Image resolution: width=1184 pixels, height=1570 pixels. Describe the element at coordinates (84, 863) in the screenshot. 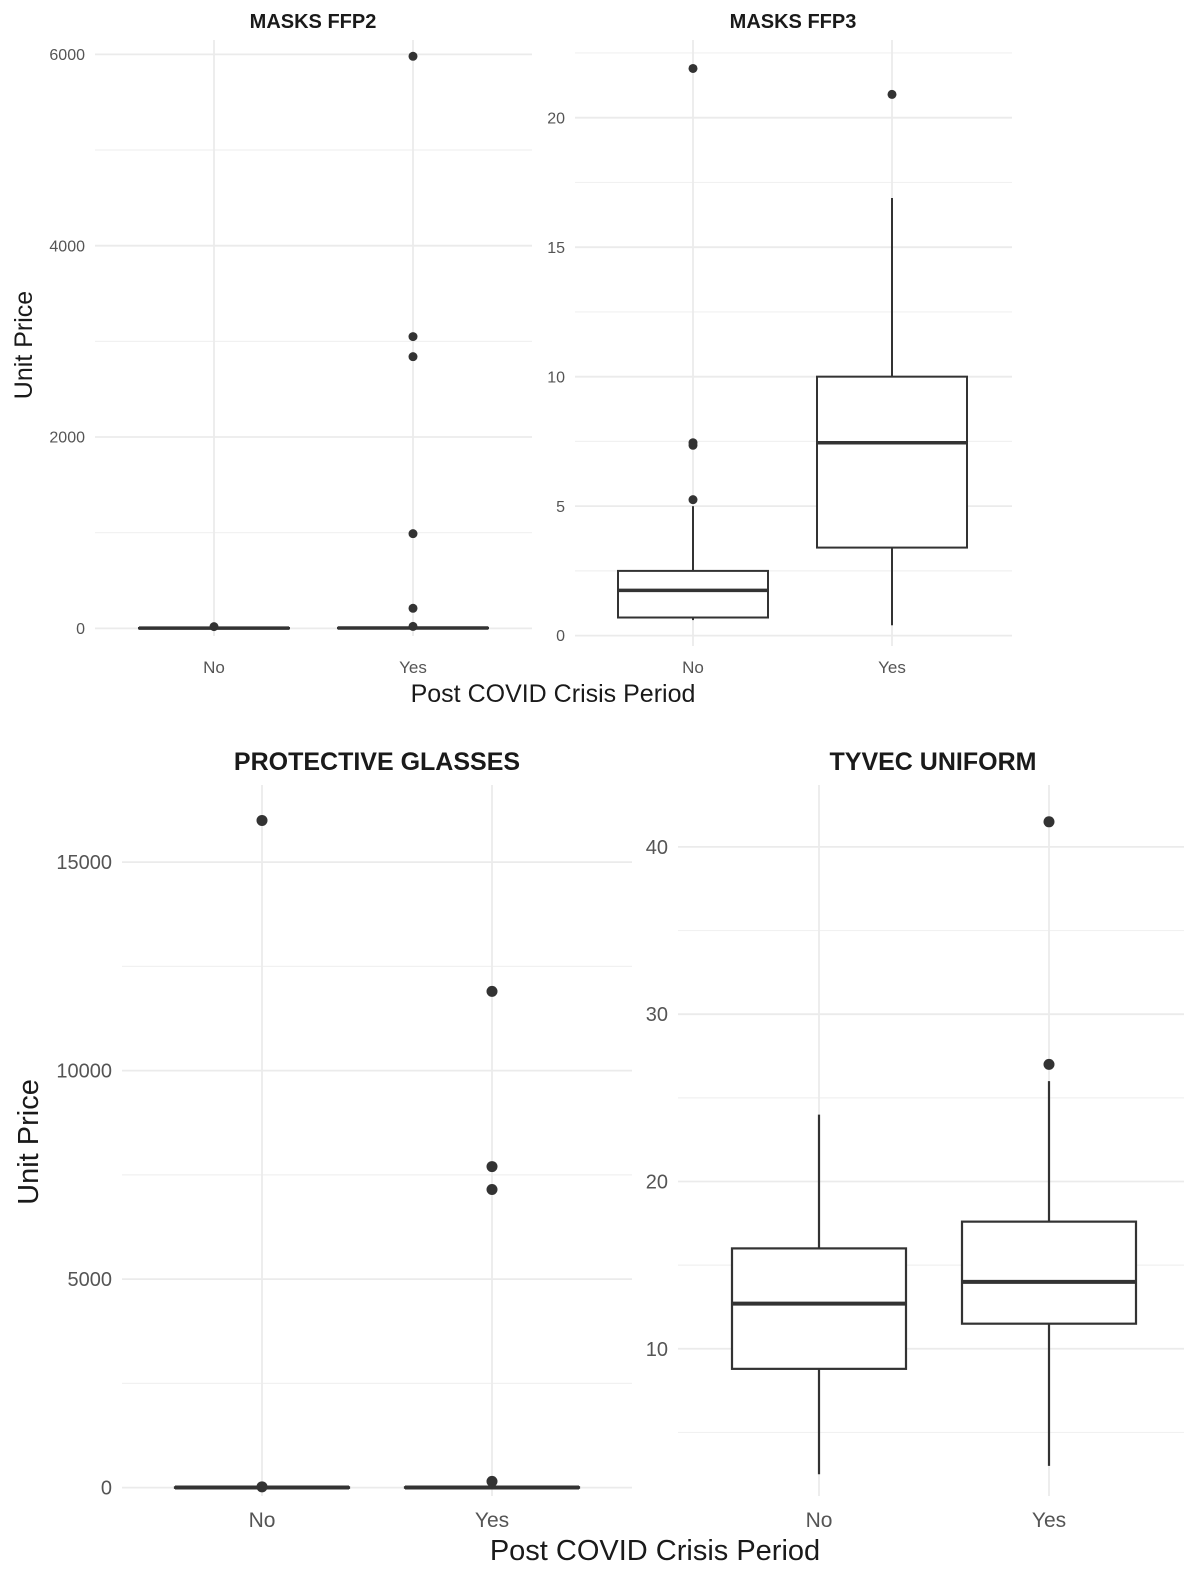

I see `y-tick-label: 15000` at that location.